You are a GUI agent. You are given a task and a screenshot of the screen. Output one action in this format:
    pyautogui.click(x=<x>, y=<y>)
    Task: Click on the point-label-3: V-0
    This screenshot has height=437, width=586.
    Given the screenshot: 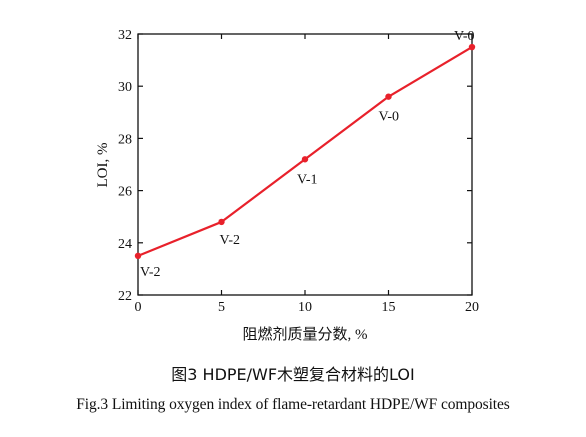 What is the action you would take?
    pyautogui.click(x=389, y=117)
    